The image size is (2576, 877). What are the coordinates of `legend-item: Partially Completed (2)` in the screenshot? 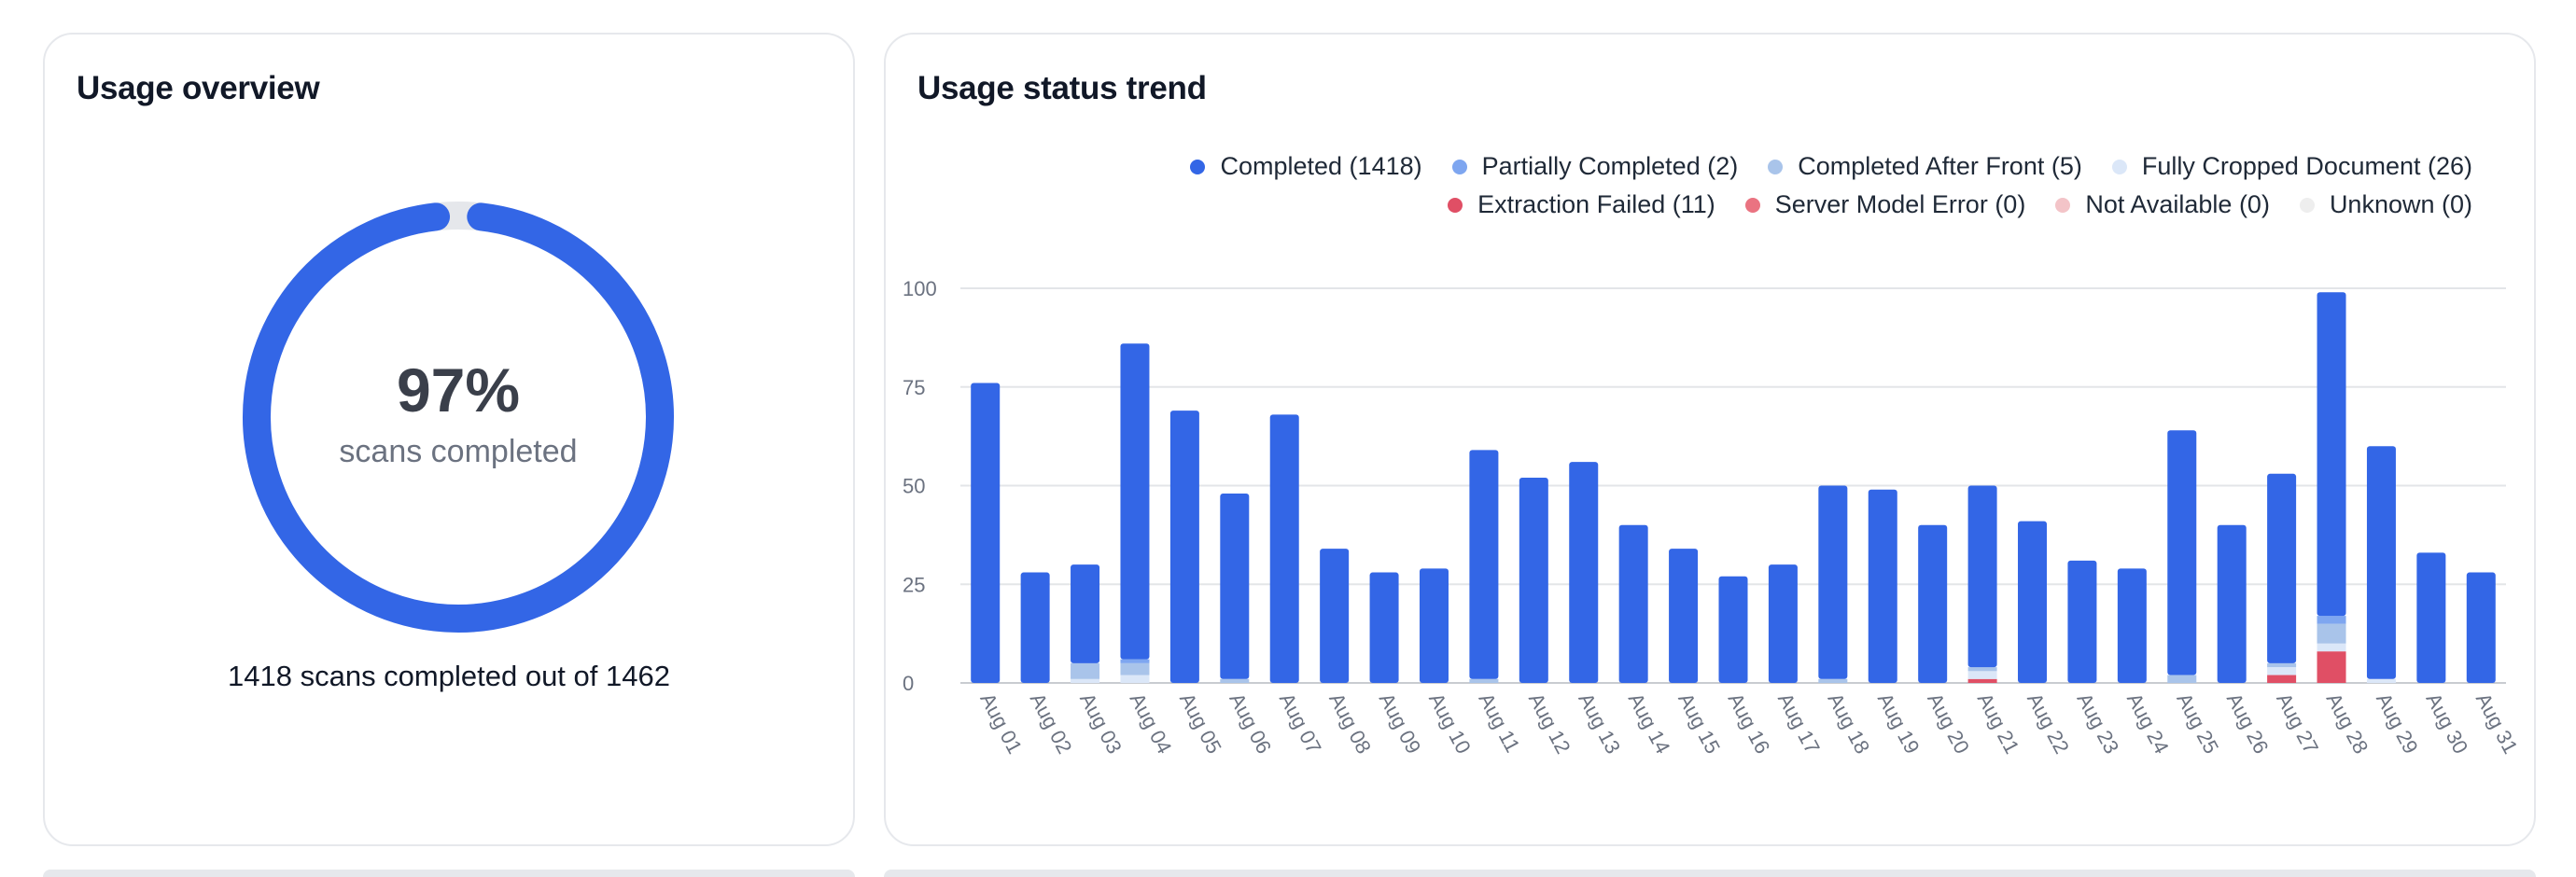 It's located at (1595, 167).